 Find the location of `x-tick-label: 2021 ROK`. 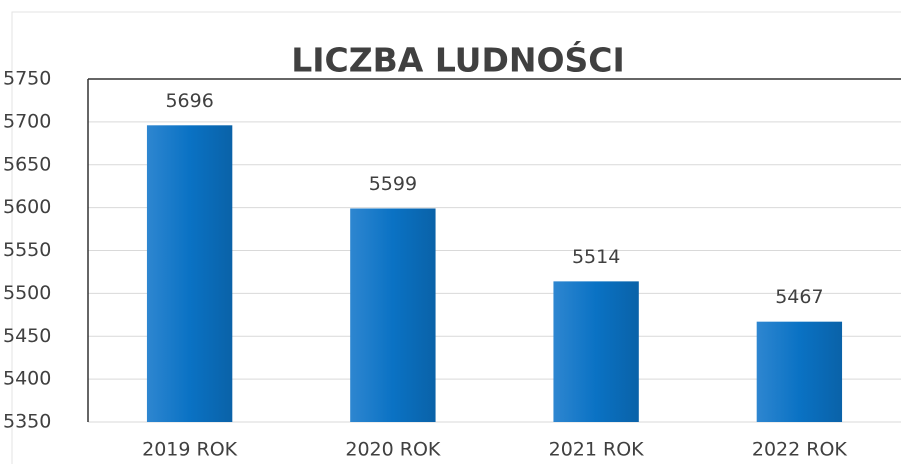

x-tick-label: 2021 ROK is located at coordinates (597, 450).